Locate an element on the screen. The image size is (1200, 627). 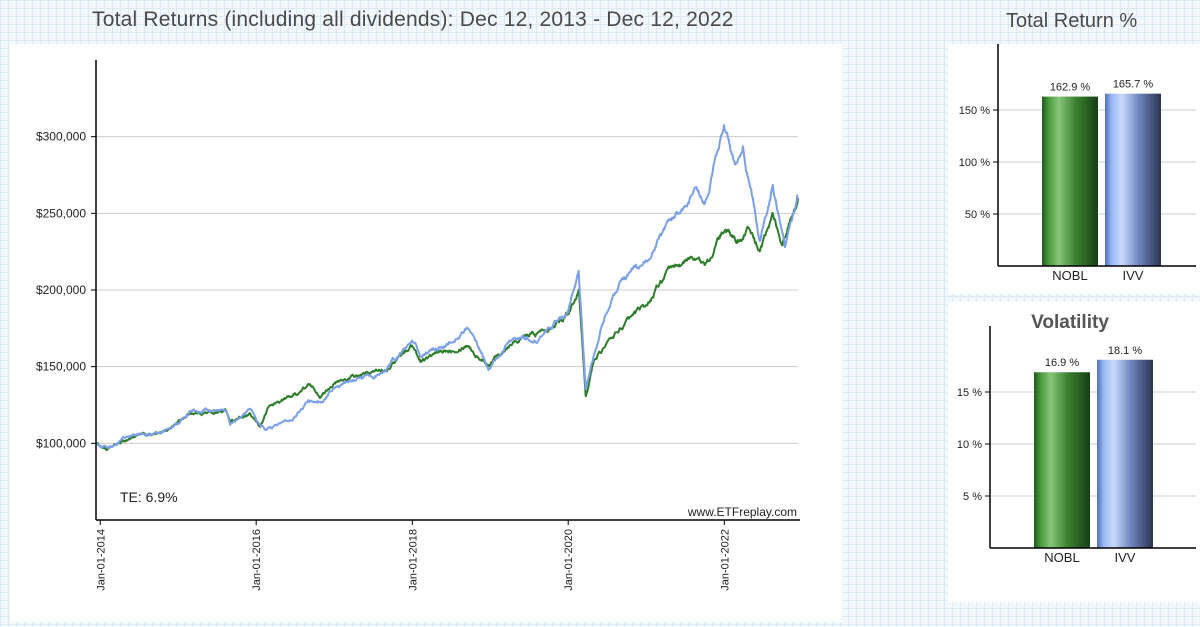
tracking-error-label: TE: 6.9% is located at coordinates (149, 497).